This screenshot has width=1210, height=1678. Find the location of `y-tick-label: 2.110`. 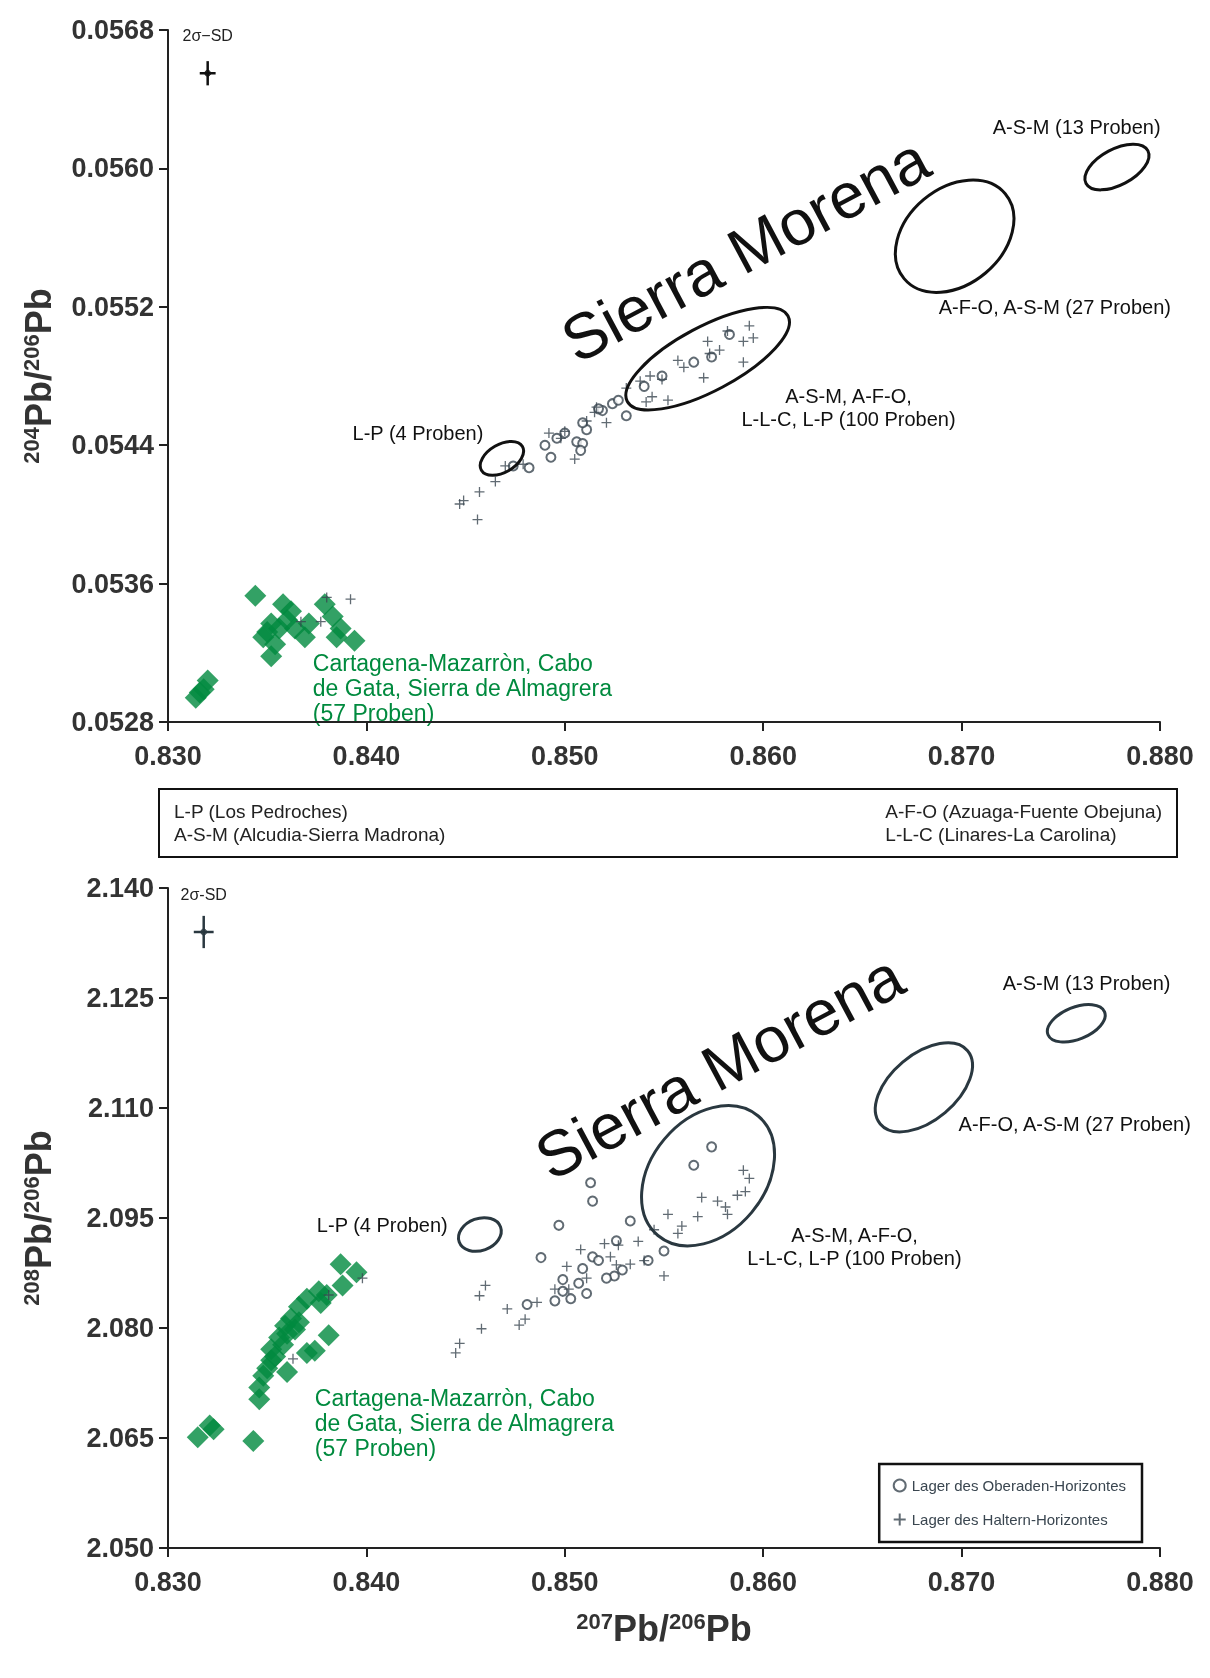

y-tick-label: 2.110 is located at coordinates (120, 1108).